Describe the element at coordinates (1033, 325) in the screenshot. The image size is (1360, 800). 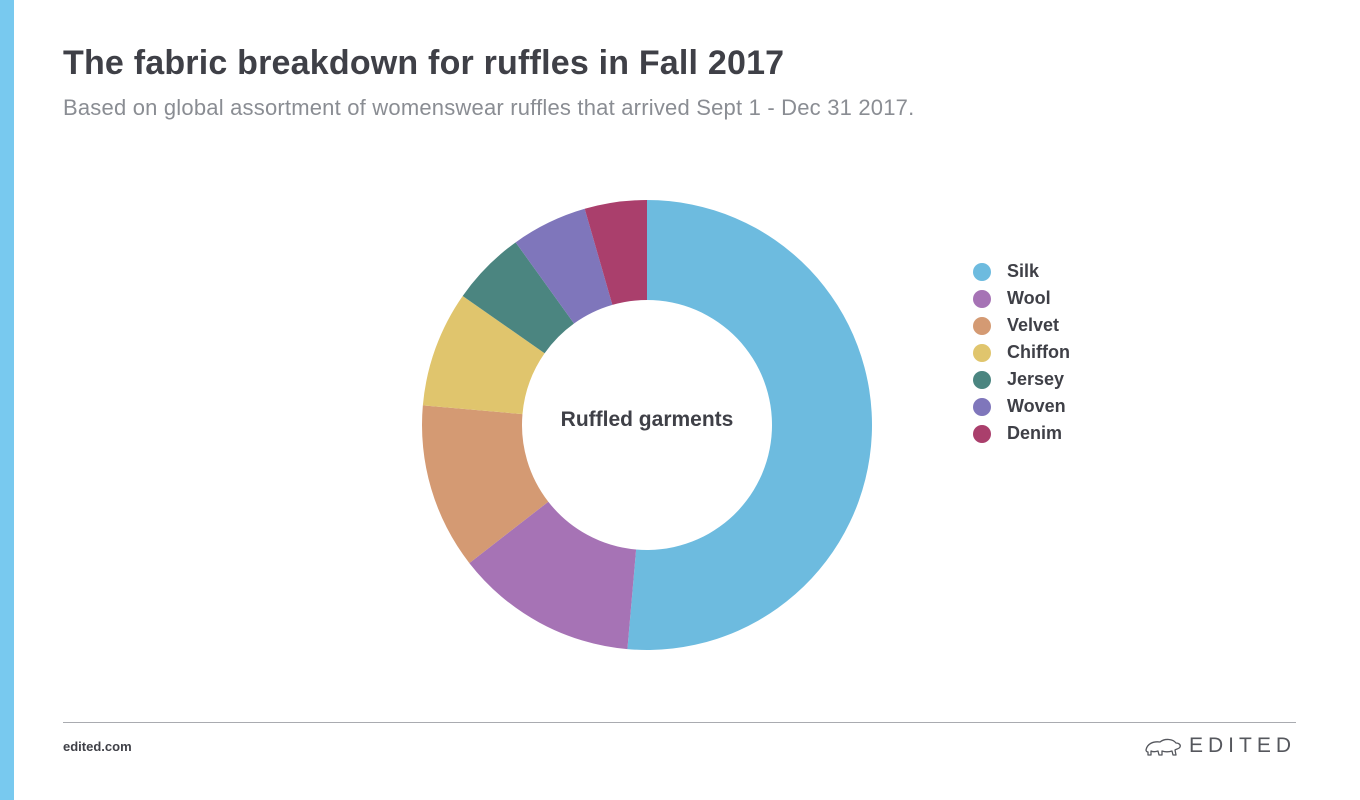
I see `legend-label: Velvet` at that location.